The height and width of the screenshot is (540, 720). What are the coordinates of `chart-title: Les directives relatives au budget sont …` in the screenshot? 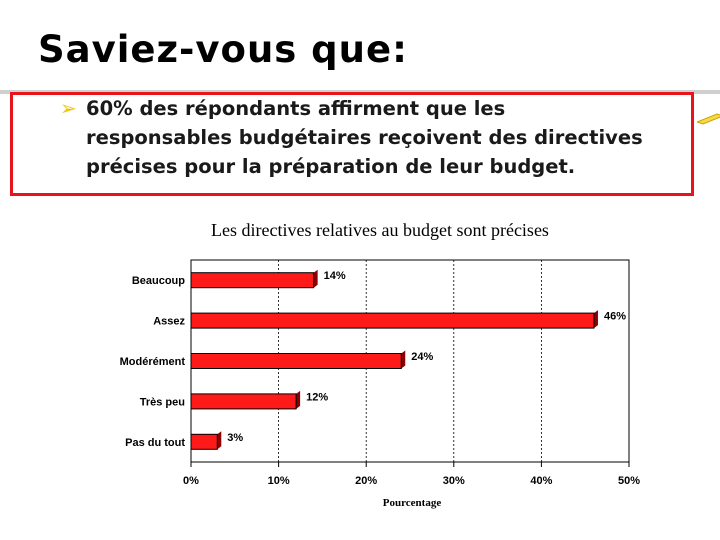 It's located at (380, 230).